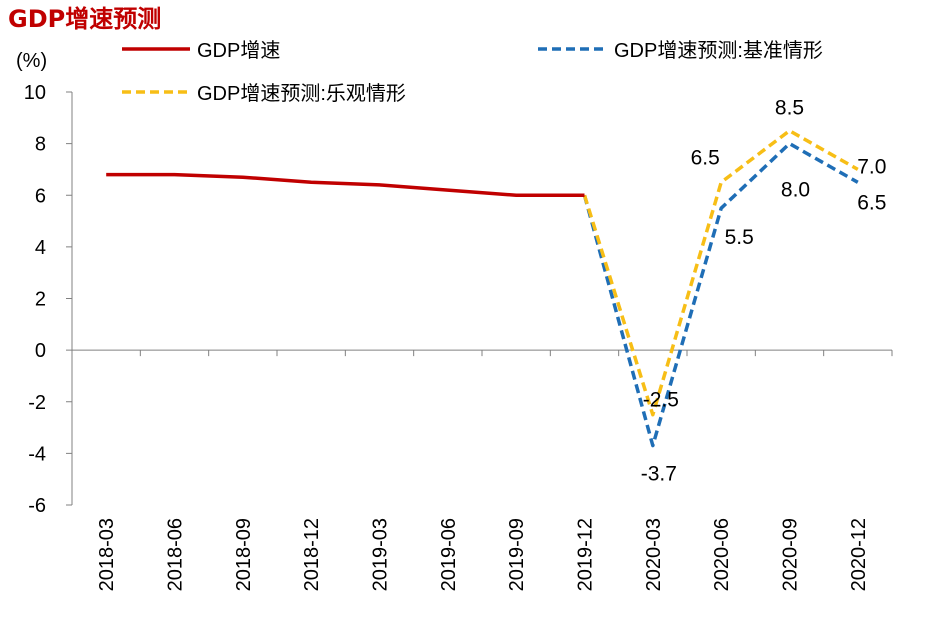 The height and width of the screenshot is (629, 950). What do you see at coordinates (31, 61) in the screenshot?
I see `y-axis-unit: (%)` at bounding box center [31, 61].